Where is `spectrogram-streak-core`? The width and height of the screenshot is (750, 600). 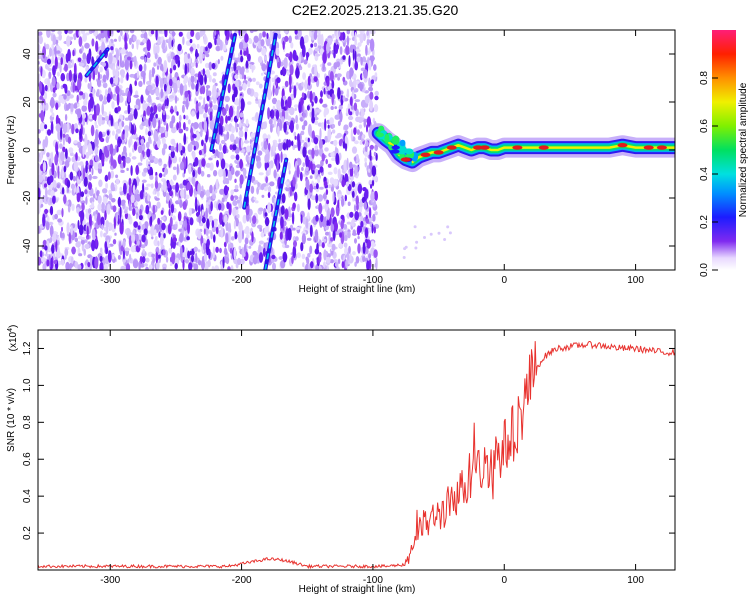
spectrogram-streak-core is located at coordinates (276, 214).